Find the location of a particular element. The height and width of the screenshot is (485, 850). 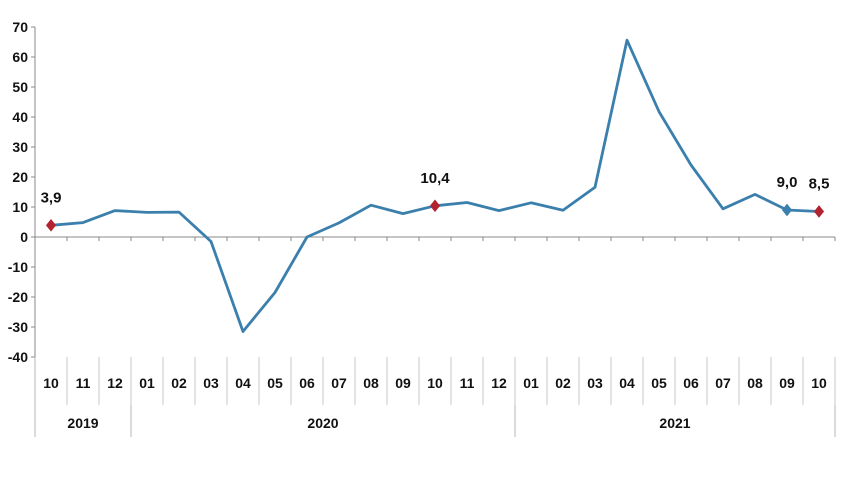

data-label: 9,0 is located at coordinates (787, 182).